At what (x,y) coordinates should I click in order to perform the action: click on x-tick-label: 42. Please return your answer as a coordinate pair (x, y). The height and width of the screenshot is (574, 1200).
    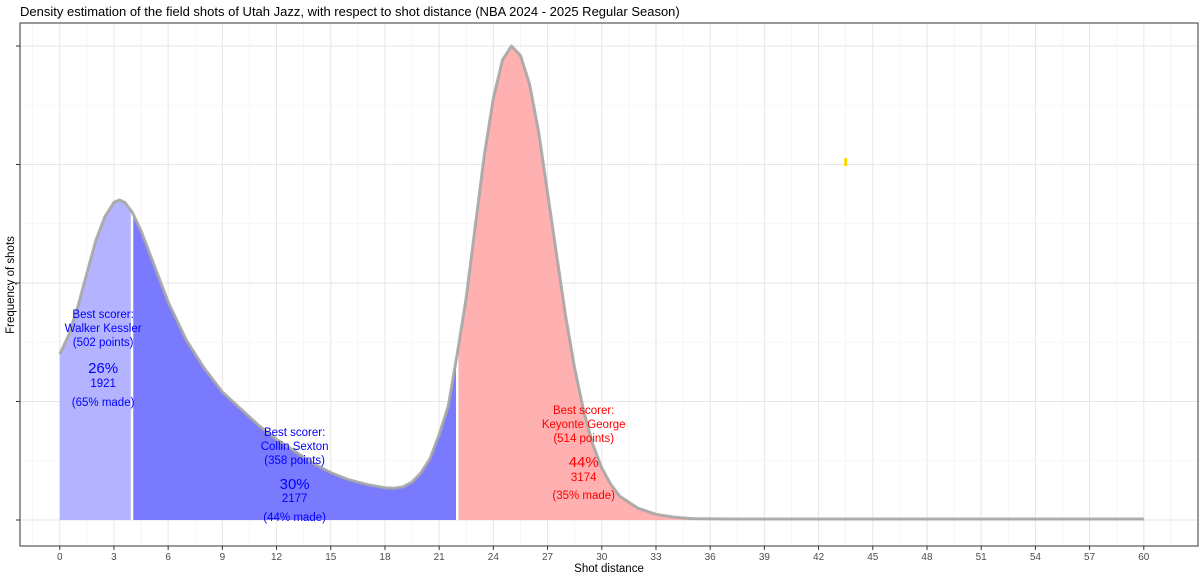
    Looking at the image, I should click on (819, 557).